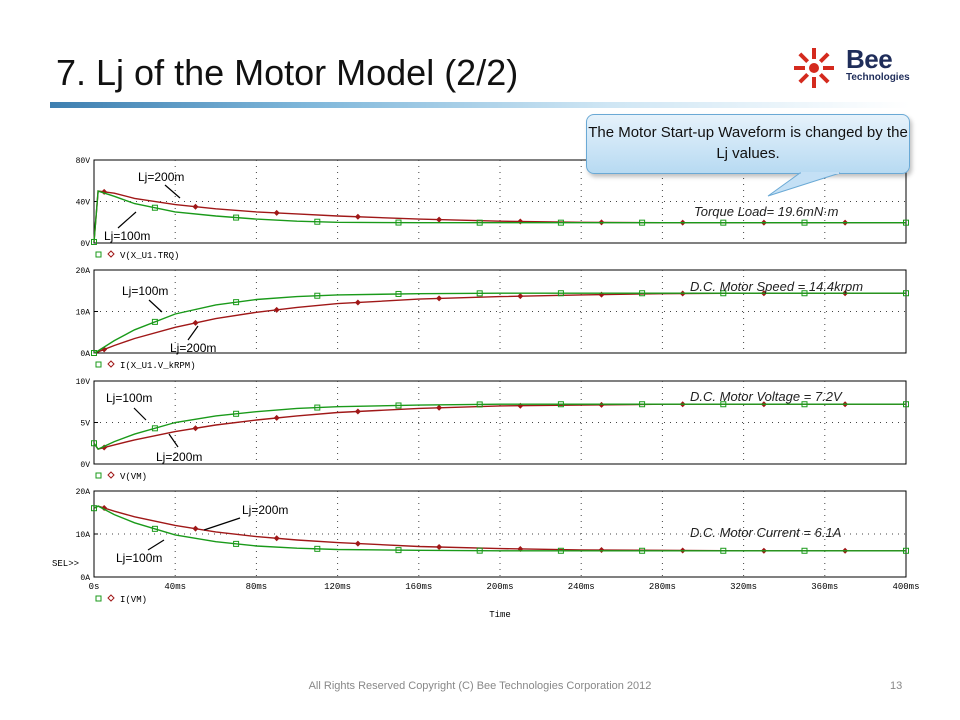 This screenshot has height=720, width=960. What do you see at coordinates (499, 587) in the screenshot?
I see `x-tick-label: 200ms` at bounding box center [499, 587].